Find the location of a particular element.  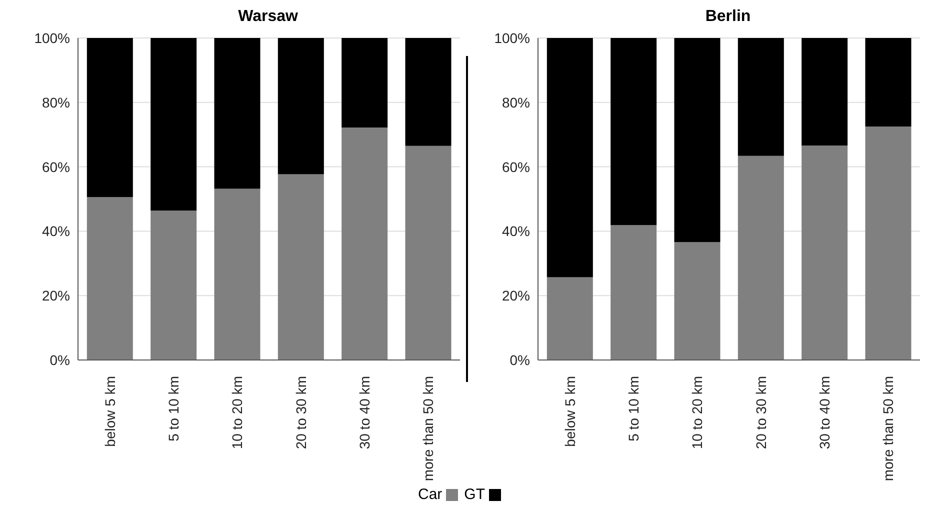

legend-label: GT is located at coordinates (475, 494).